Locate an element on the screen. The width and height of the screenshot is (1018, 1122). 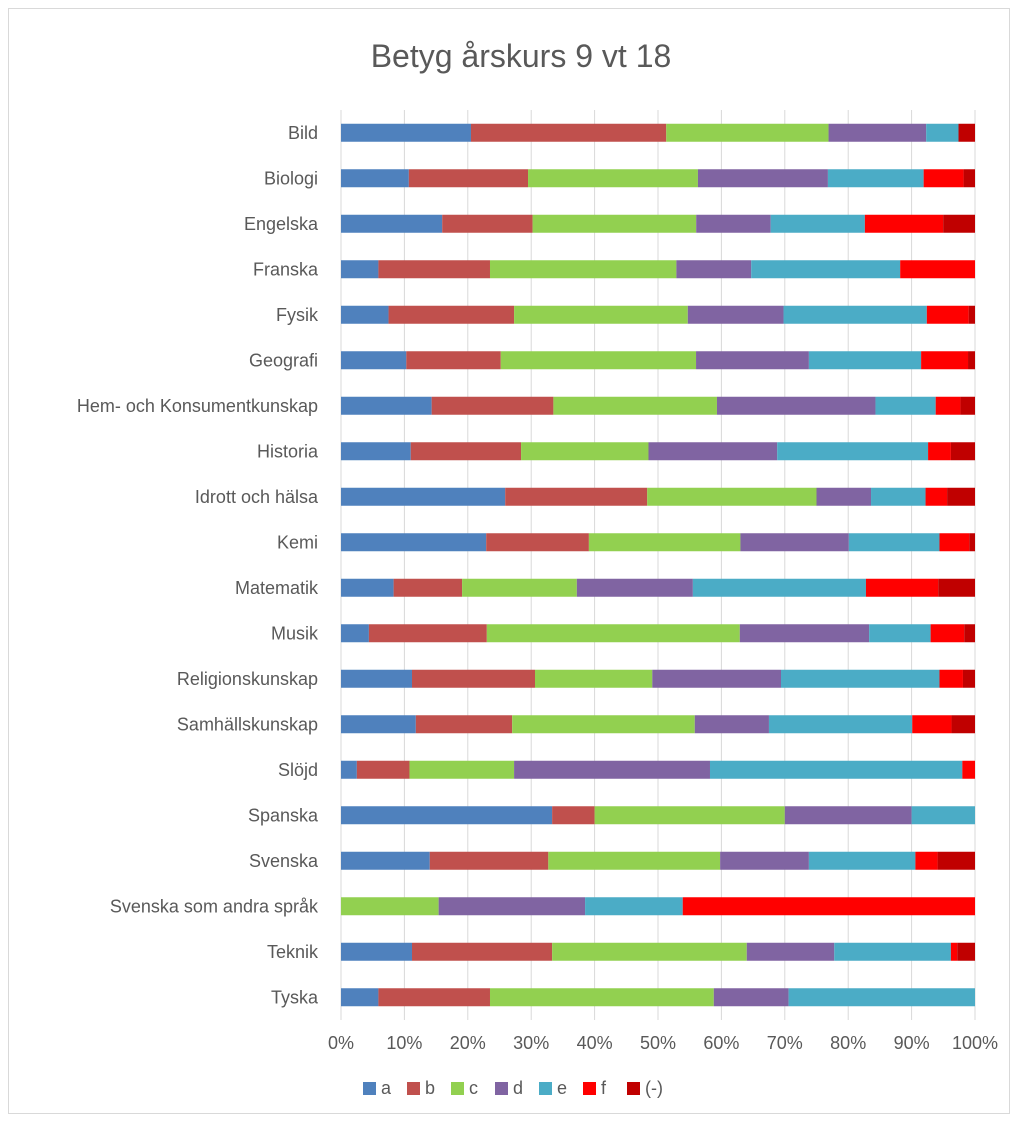
legend-label: b is located at coordinates (430, 1088).